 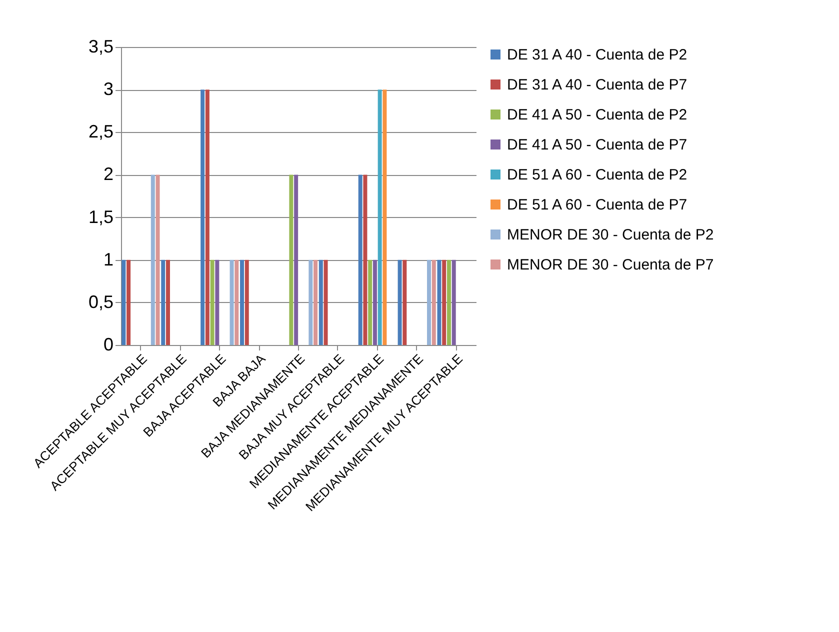 What do you see at coordinates (597, 175) in the screenshot?
I see `legend-label: DE 51 A 60 - Cuenta de P2` at bounding box center [597, 175].